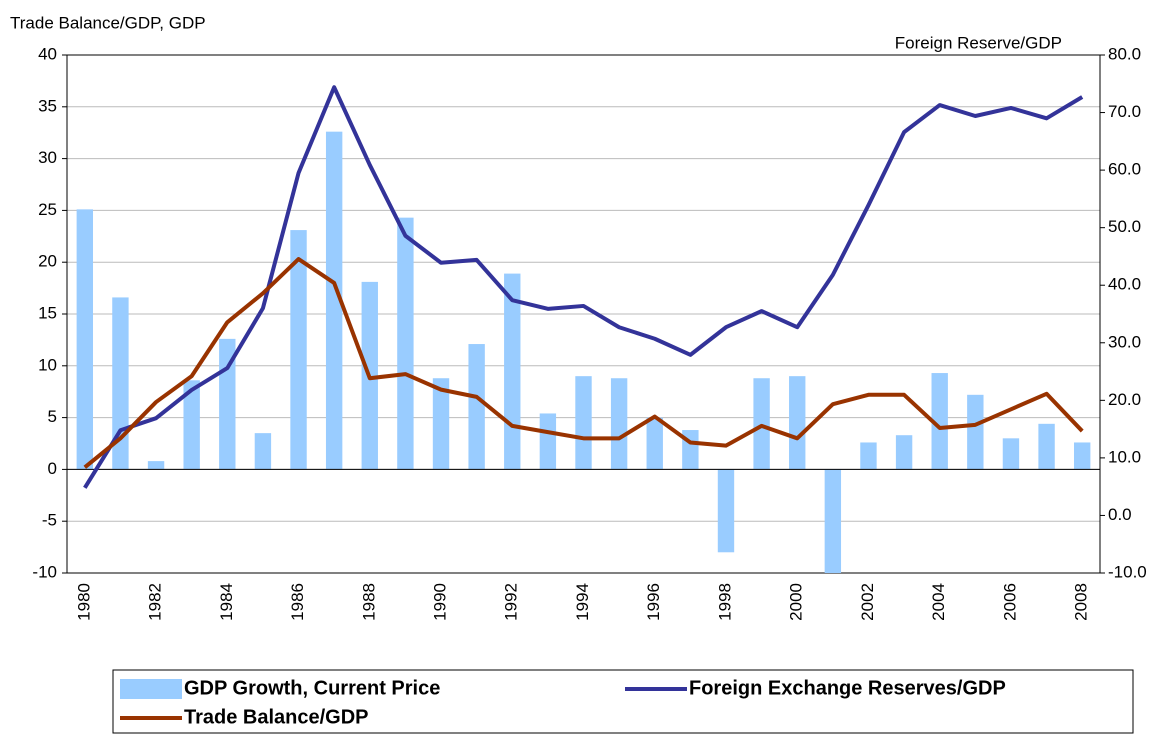 This screenshot has width=1168, height=741. What do you see at coordinates (978, 42) in the screenshot?
I see `y2-axis-title: Foreign Reserve/GDP` at bounding box center [978, 42].